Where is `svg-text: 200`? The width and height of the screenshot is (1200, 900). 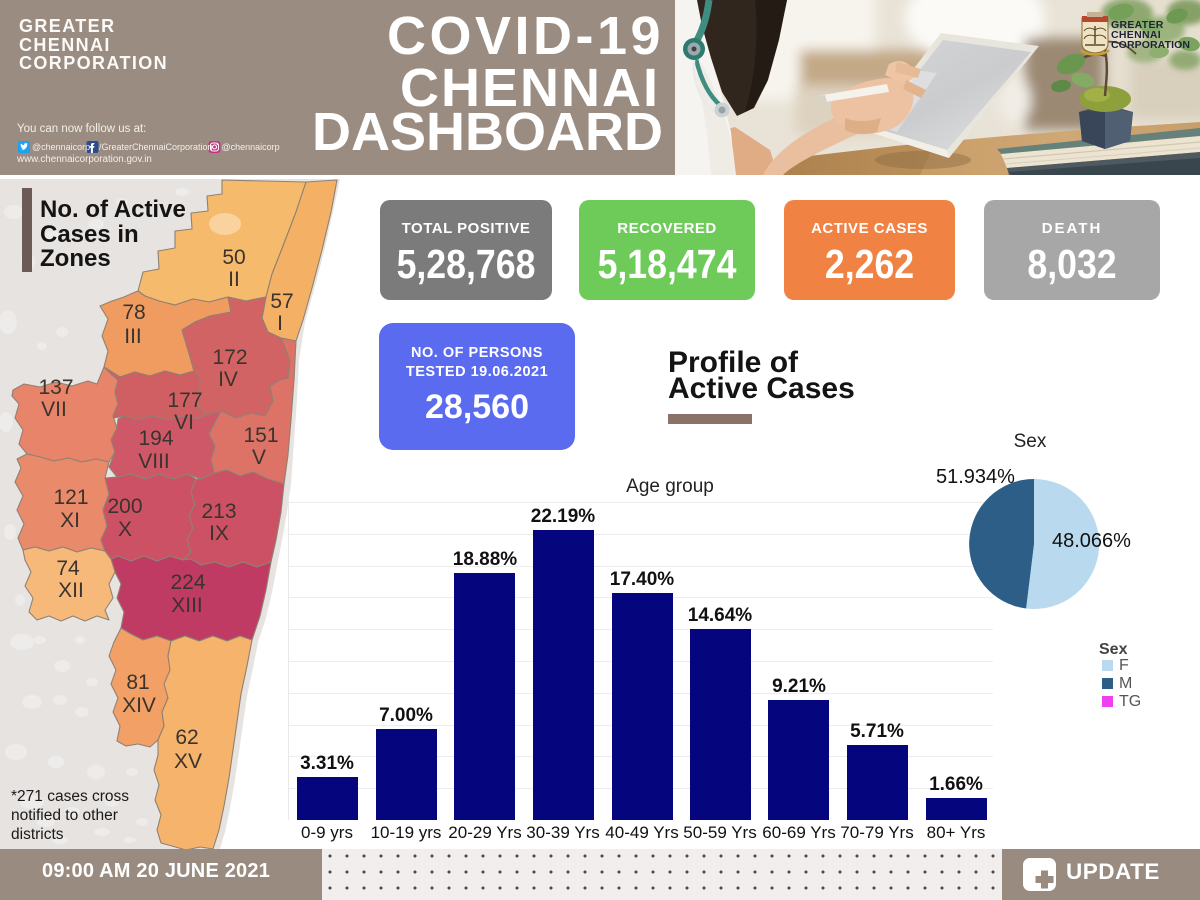
svg-text: 200 is located at coordinates (124, 506).